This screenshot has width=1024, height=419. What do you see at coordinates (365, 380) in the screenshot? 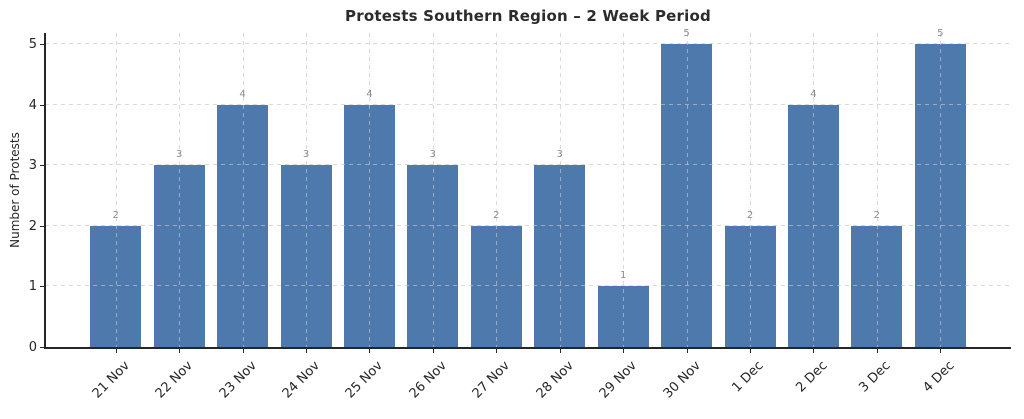
I see `x-tick-label: 25 Nov` at bounding box center [365, 380].